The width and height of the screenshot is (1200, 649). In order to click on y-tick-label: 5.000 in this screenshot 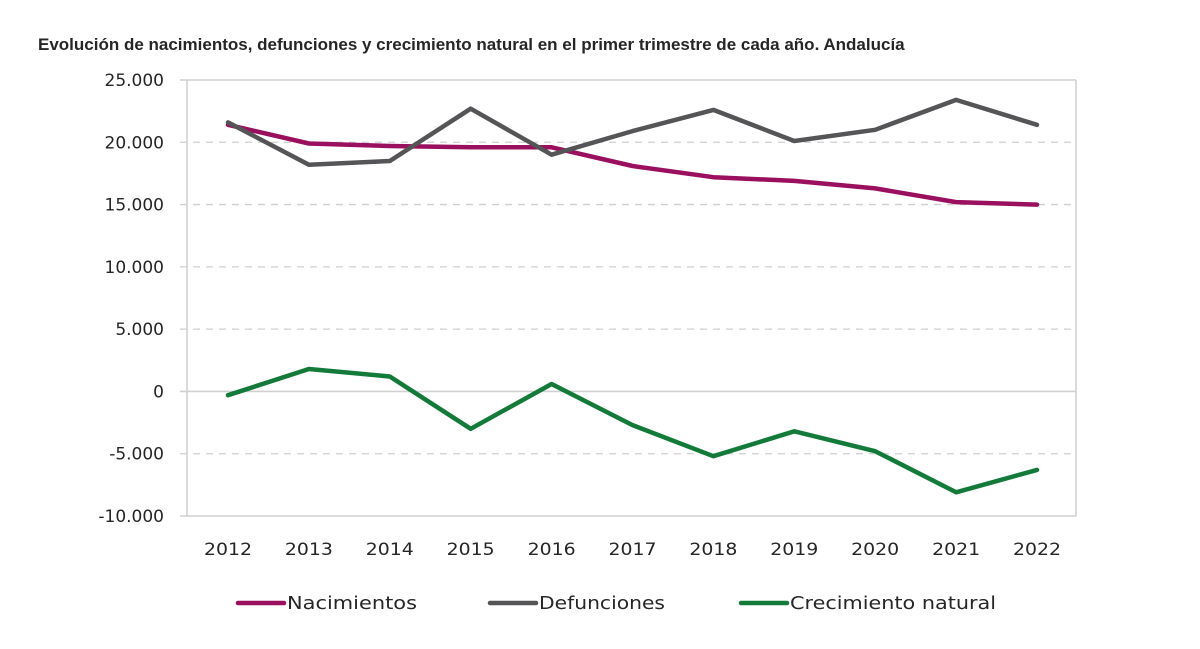, I will do `click(139, 330)`.